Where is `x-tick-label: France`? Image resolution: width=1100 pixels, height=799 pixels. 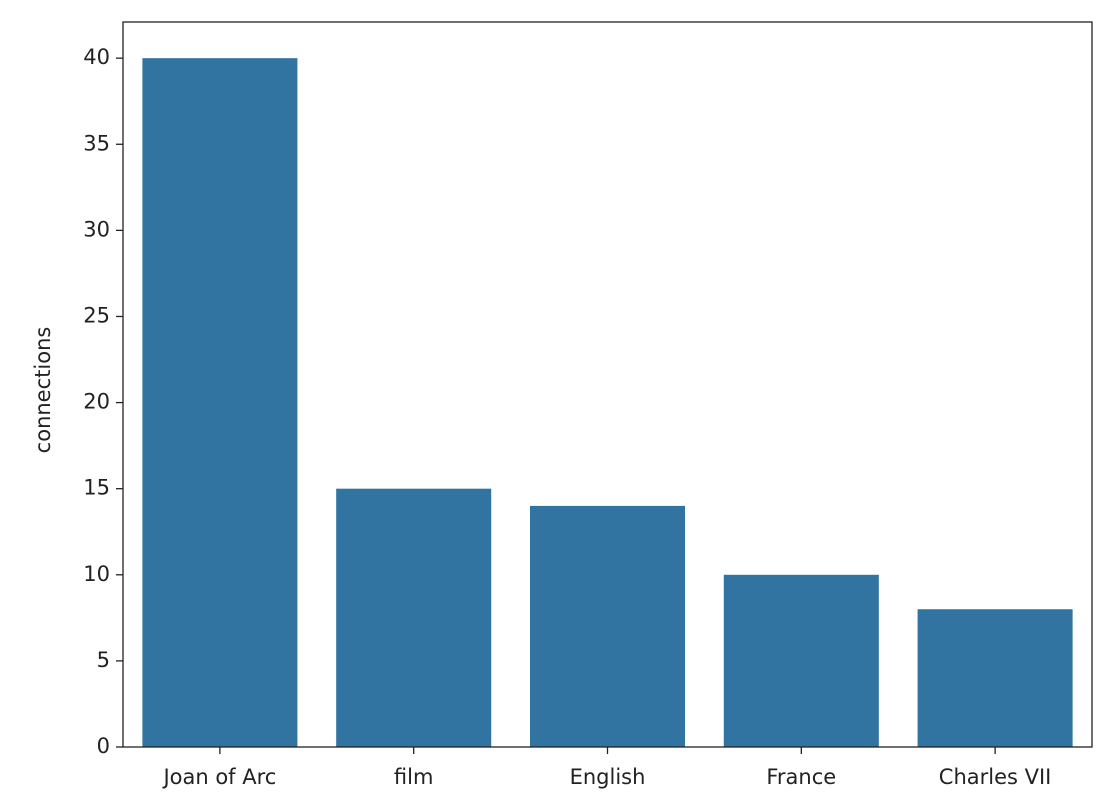
x-tick-label: France is located at coordinates (801, 777).